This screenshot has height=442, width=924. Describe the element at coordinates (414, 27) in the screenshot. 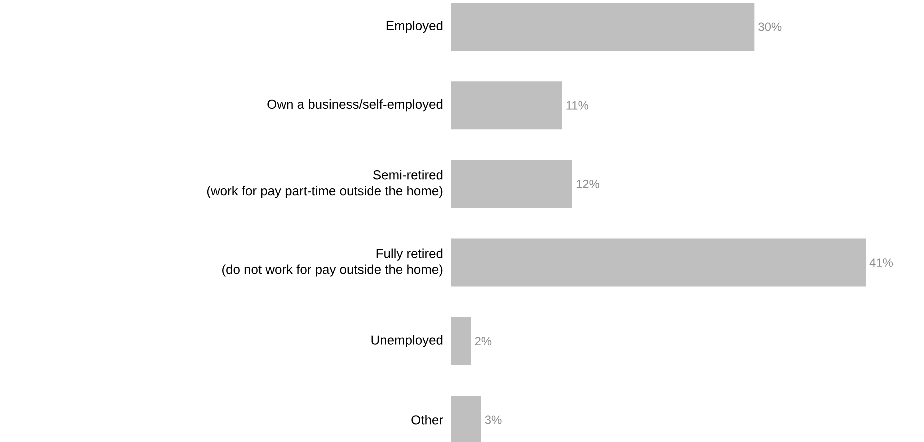

I see `y-tick-label: Employed` at that location.